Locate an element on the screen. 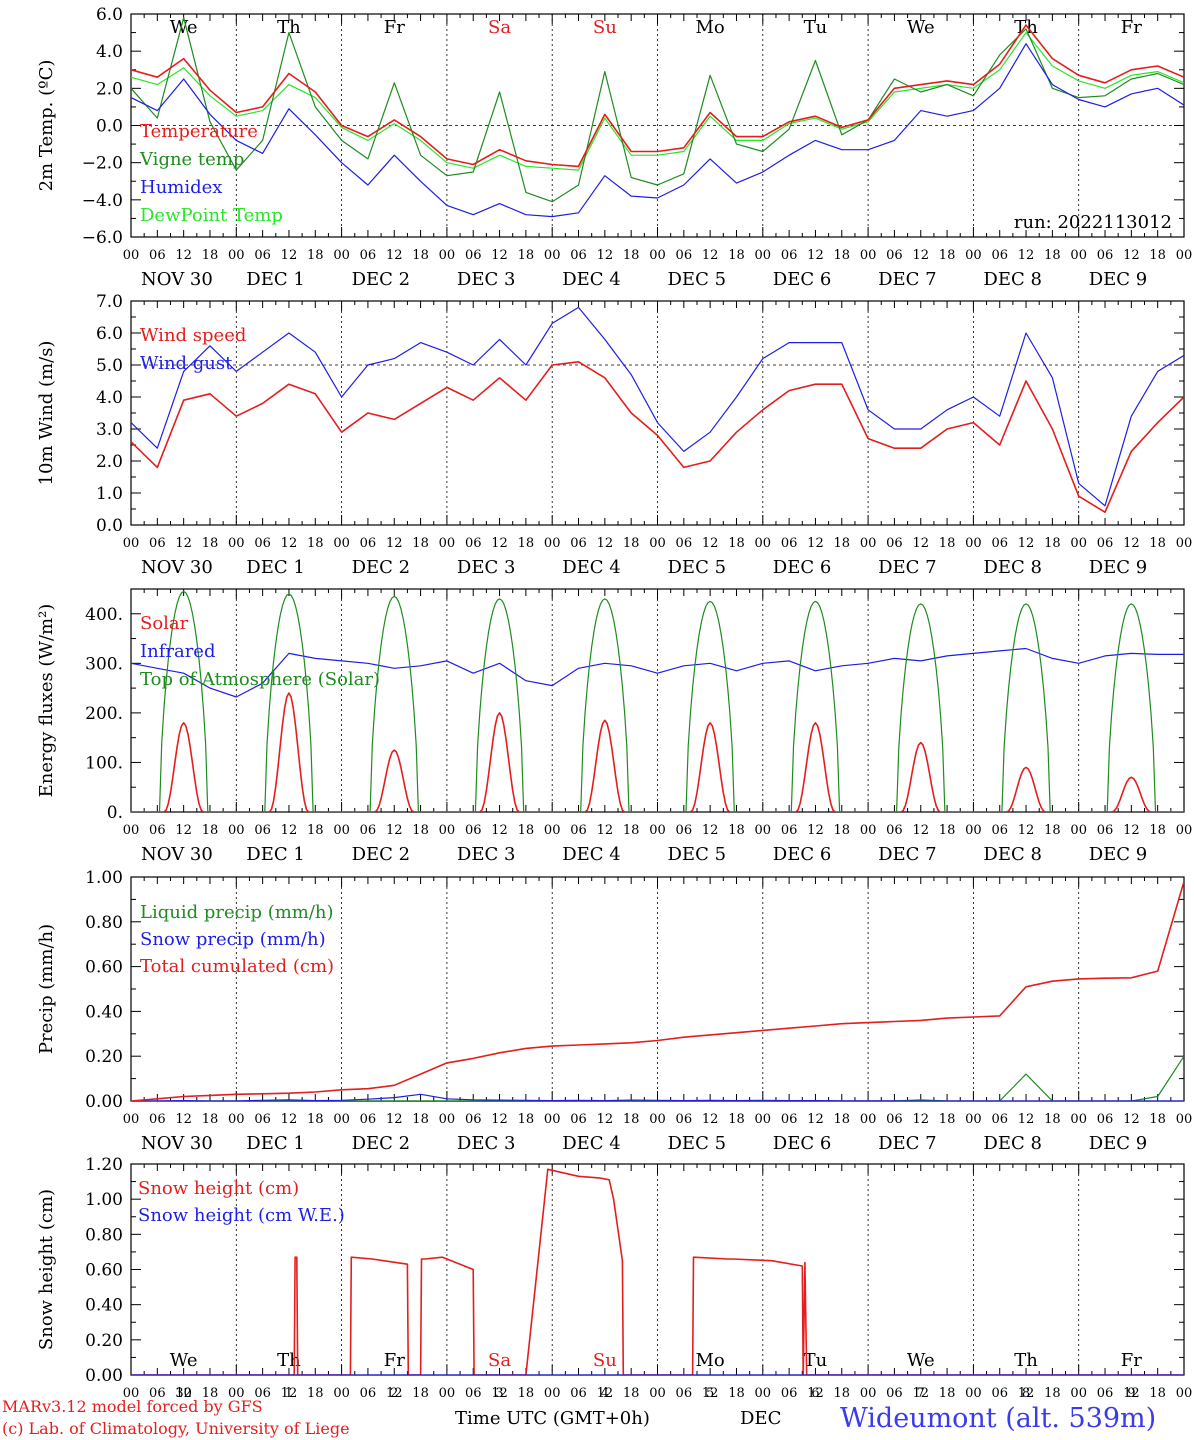  y-tick-label: 1.20 is located at coordinates (104, 1165).